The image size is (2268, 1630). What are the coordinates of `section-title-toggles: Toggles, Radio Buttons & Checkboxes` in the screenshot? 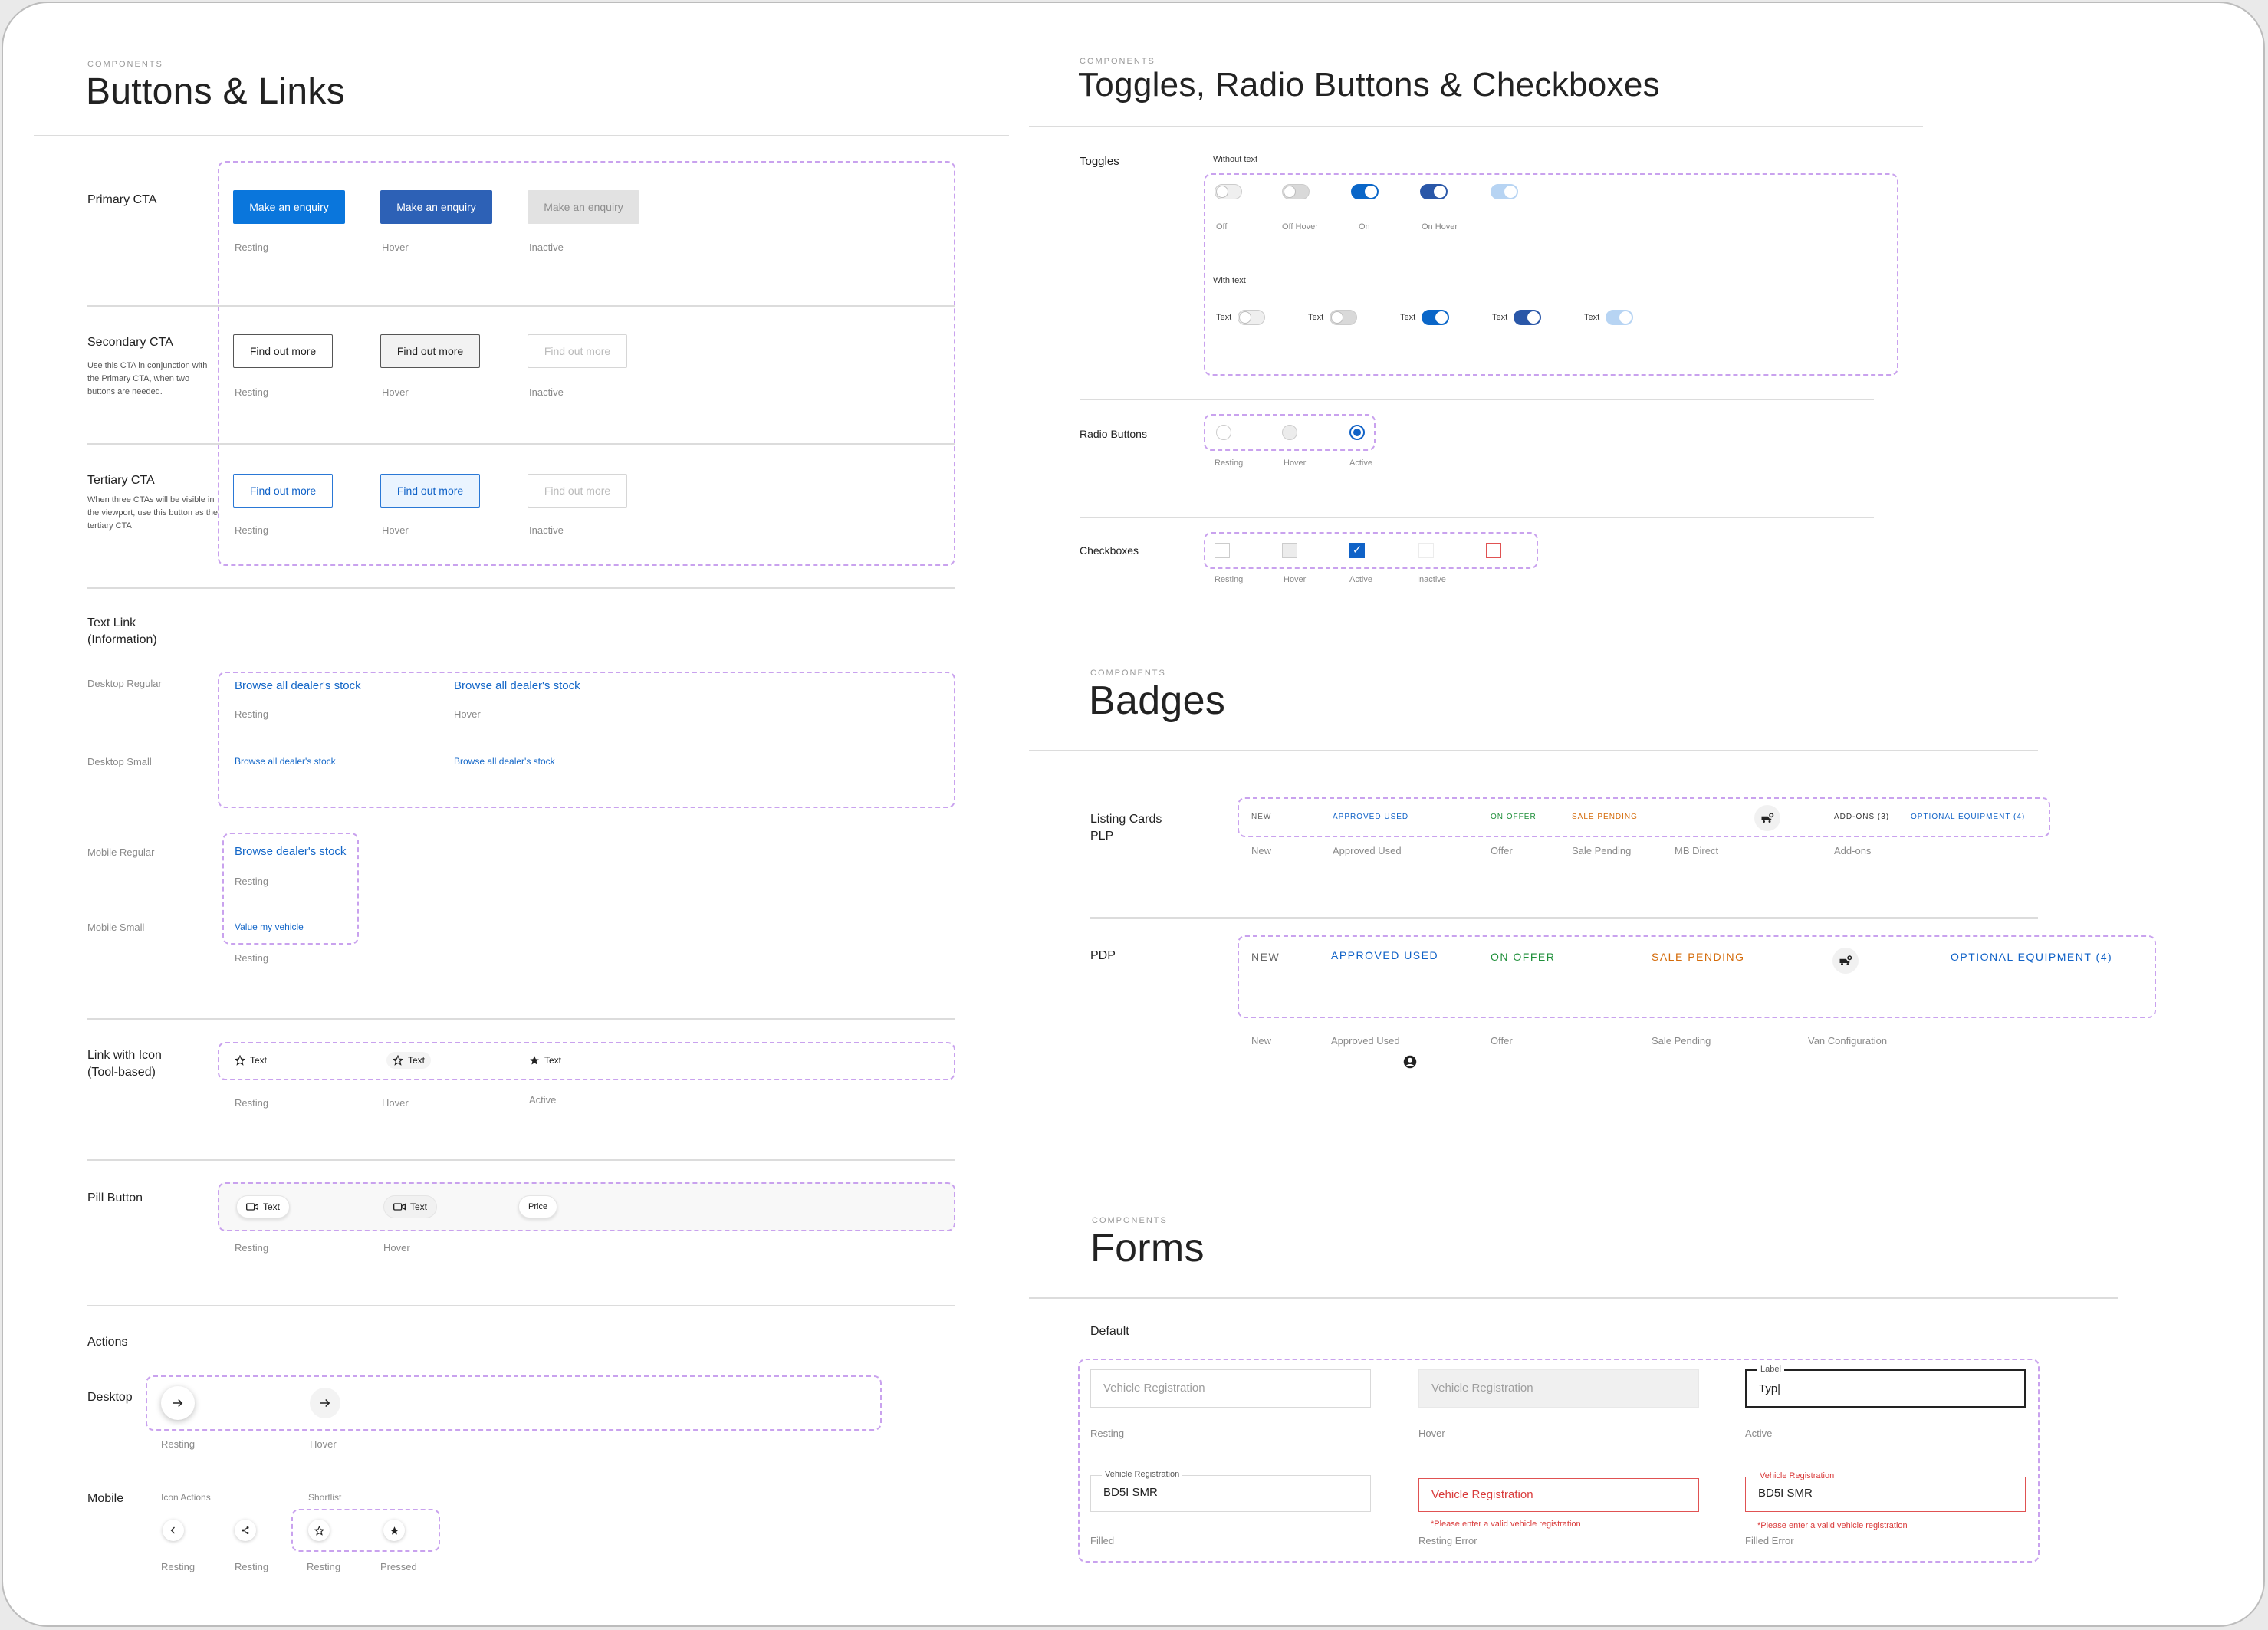 It's located at (1369, 85).